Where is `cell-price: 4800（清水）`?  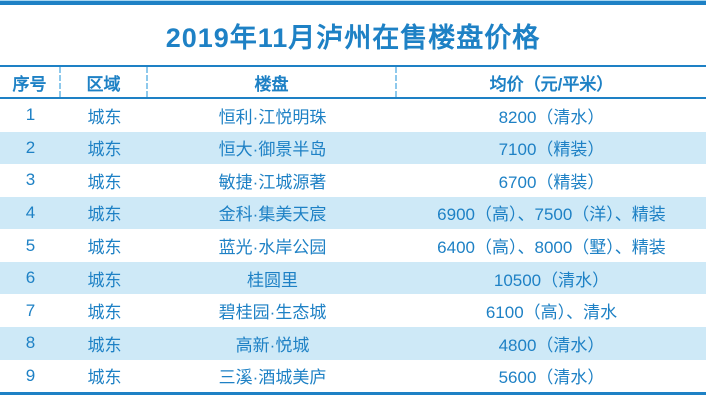 cell-price: 4800（清水） is located at coordinates (551, 345).